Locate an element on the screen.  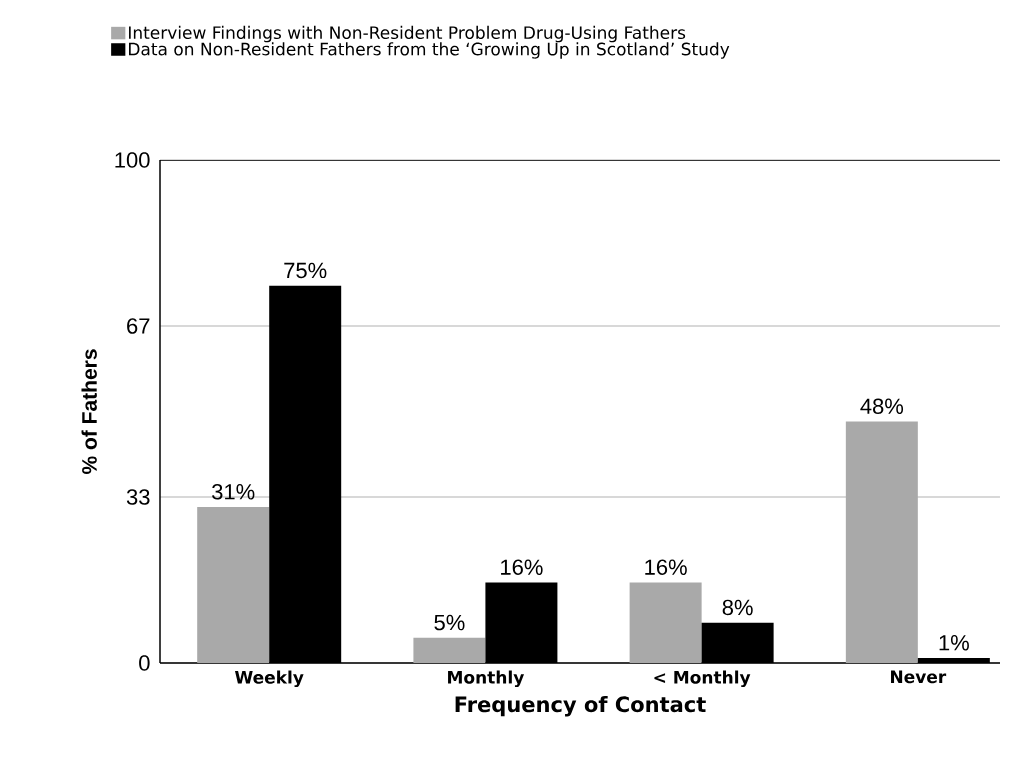
x-tick-label: Monthly is located at coordinates (486, 679).